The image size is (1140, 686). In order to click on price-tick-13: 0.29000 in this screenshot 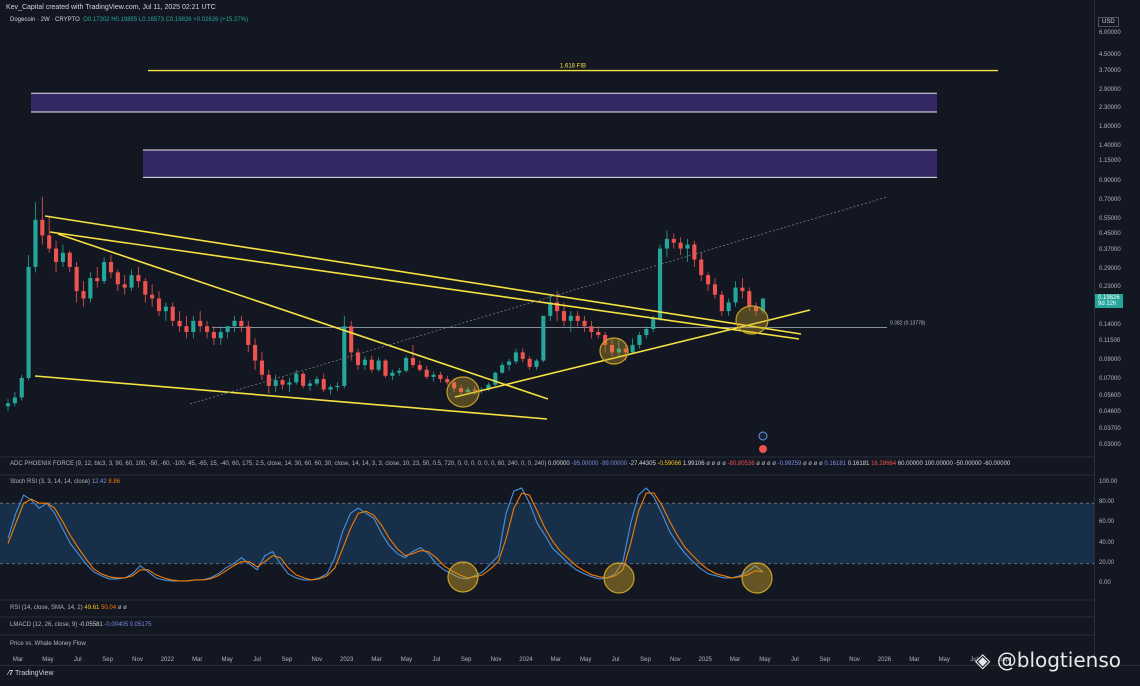, I will do `click(1110, 268)`.